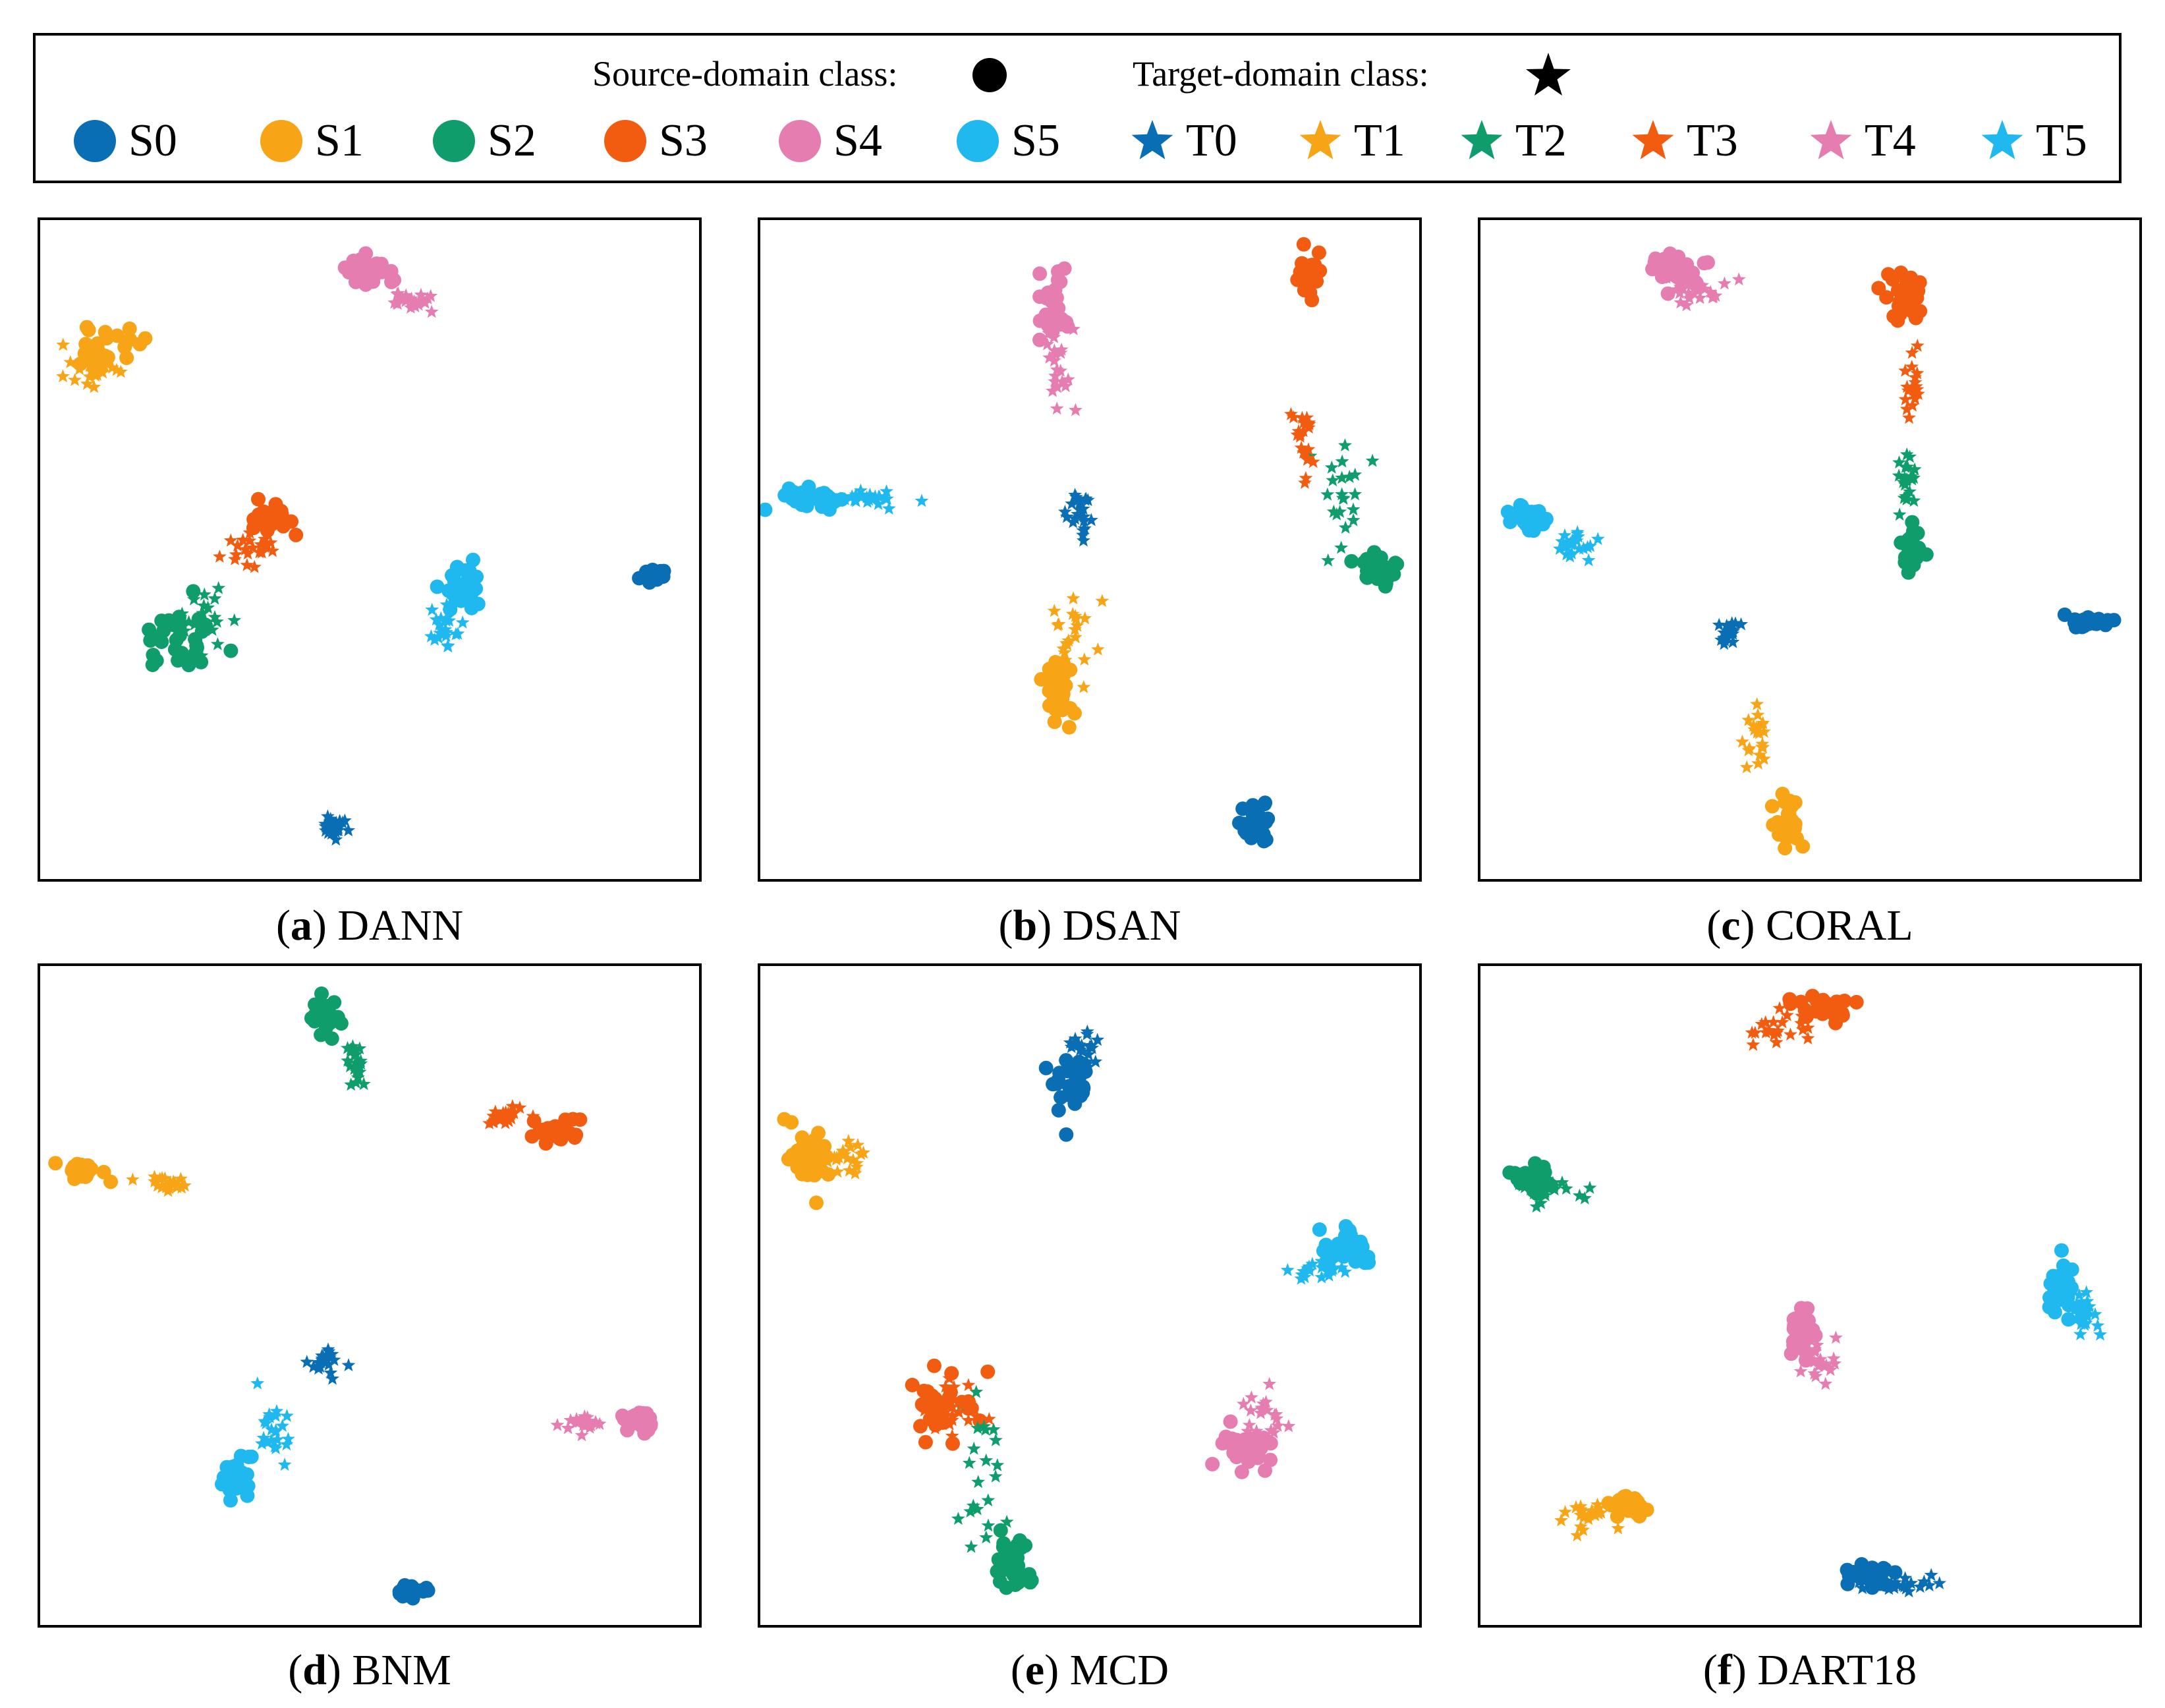 The height and width of the screenshot is (1708, 2165). Describe the element at coordinates (124, 141) in the screenshot. I see `legend-entry-s0: S0` at that location.